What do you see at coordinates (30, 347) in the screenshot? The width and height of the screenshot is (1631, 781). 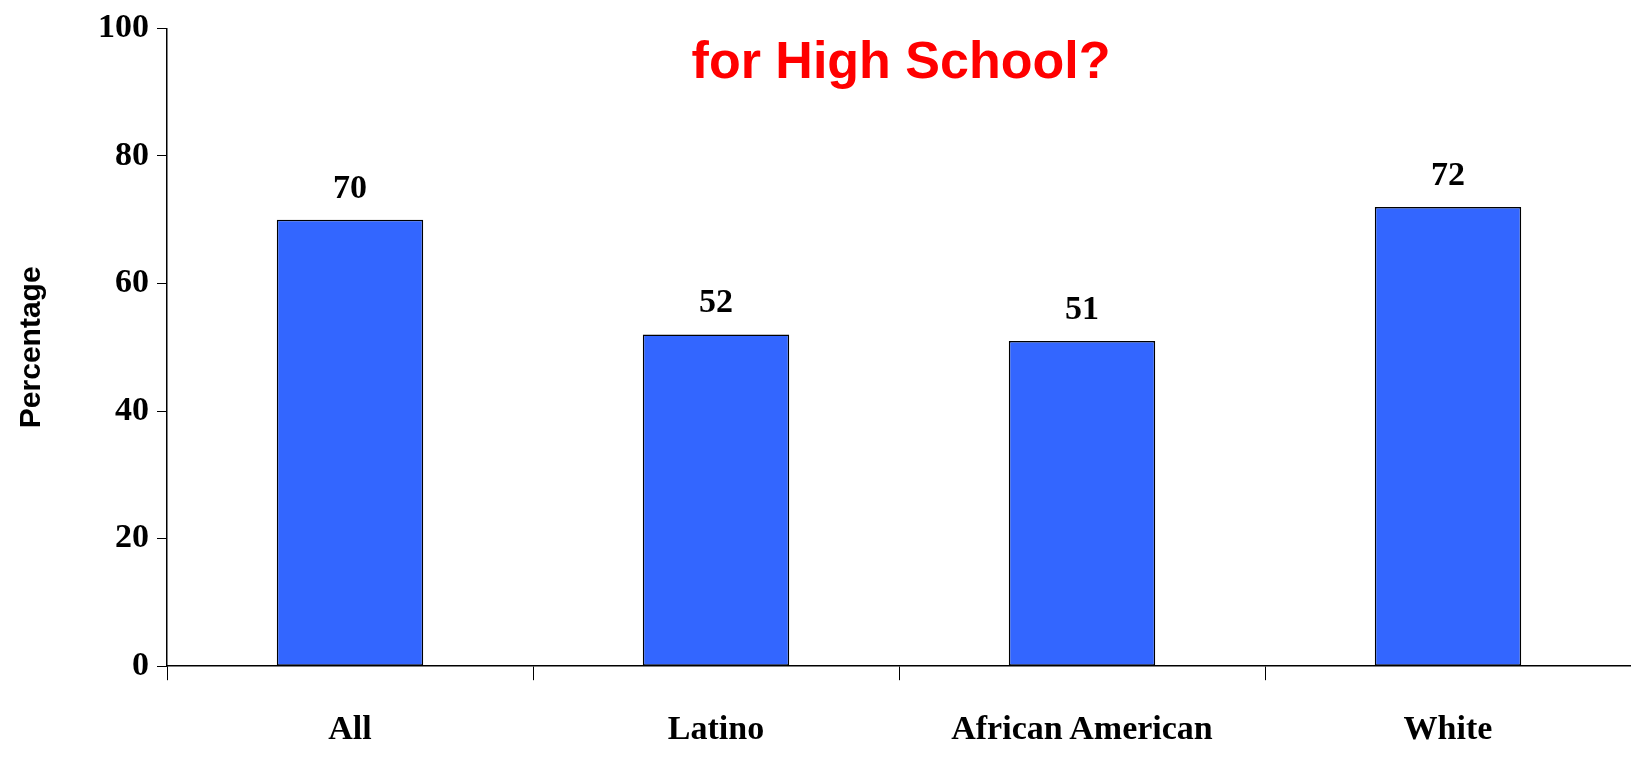 I see `y-axis-title: Percentage` at bounding box center [30, 347].